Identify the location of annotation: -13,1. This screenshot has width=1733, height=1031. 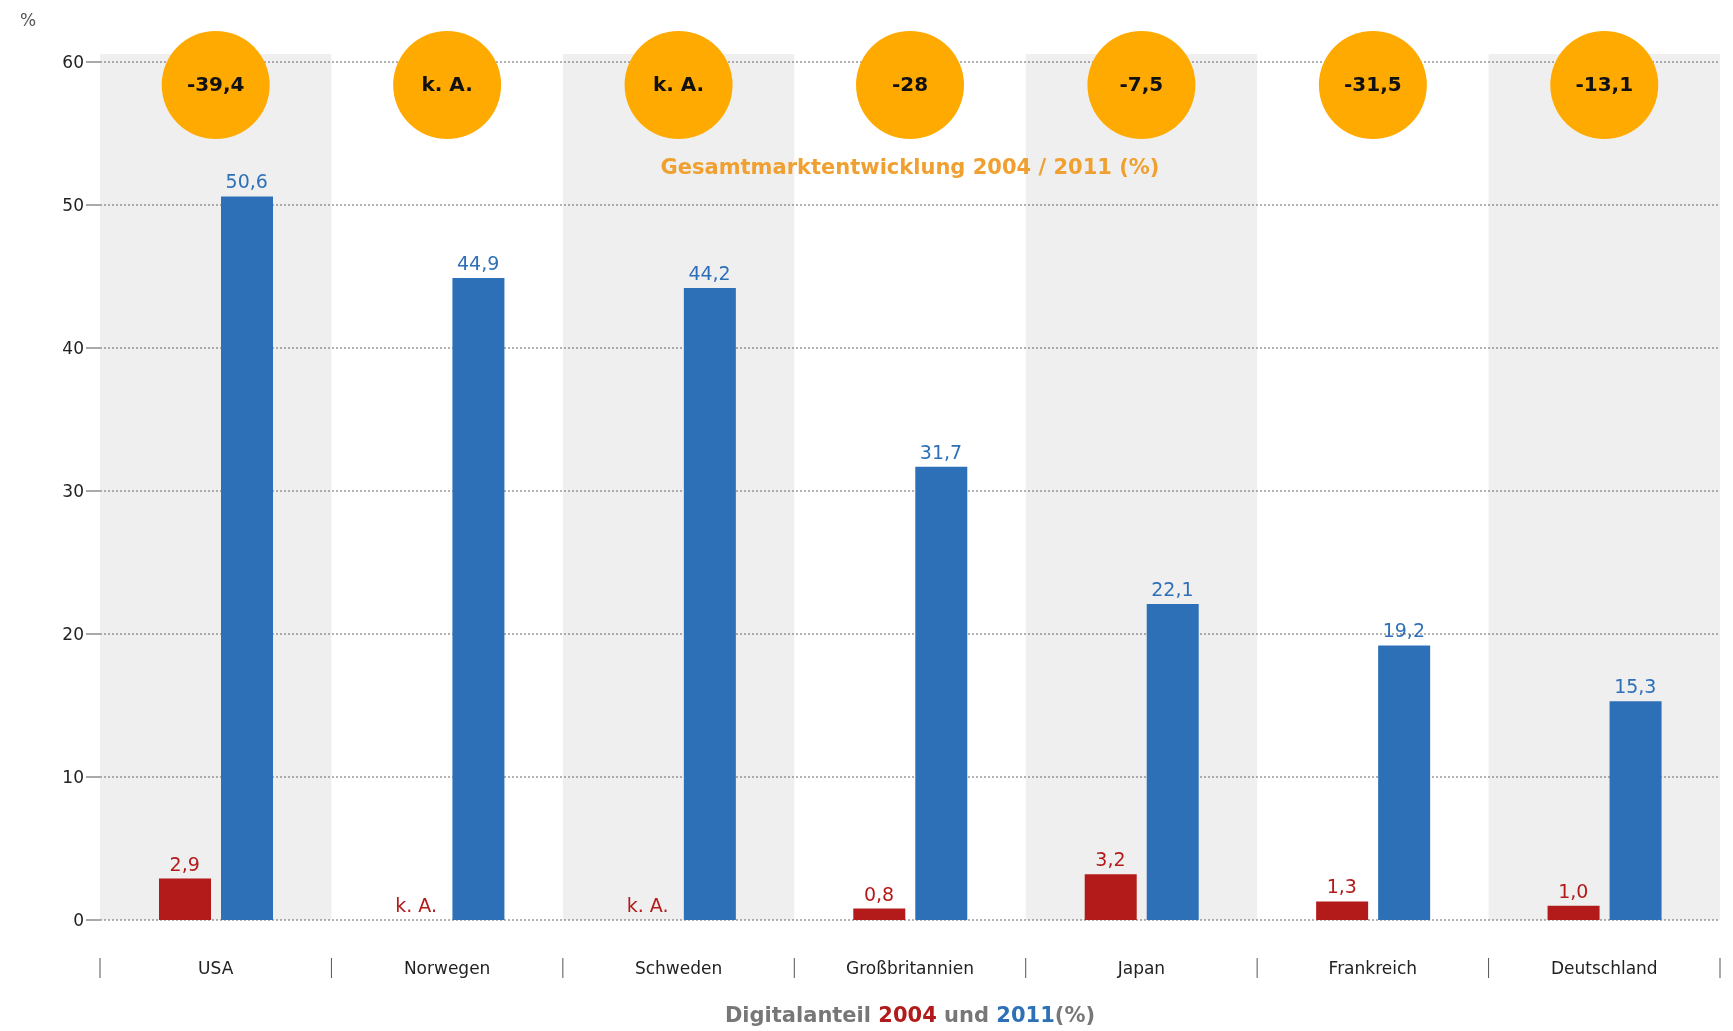
(1604, 84).